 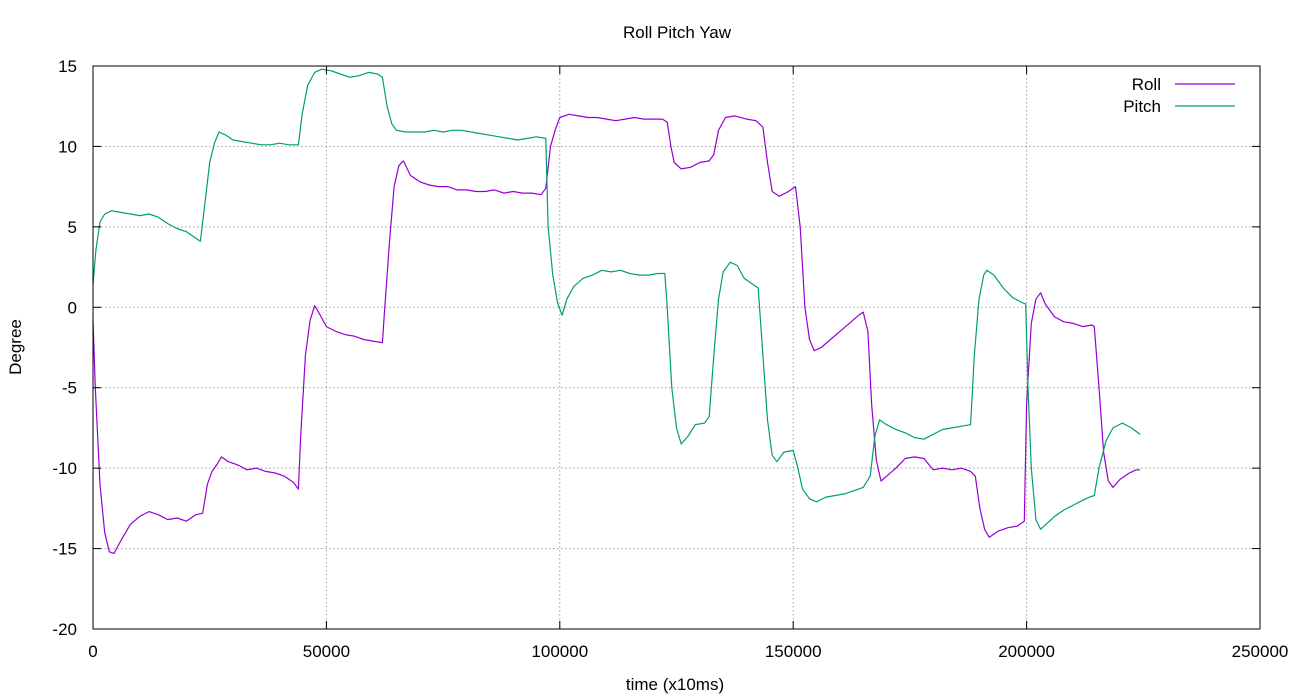 I want to click on y-tick-label: -15, so click(x=64, y=549).